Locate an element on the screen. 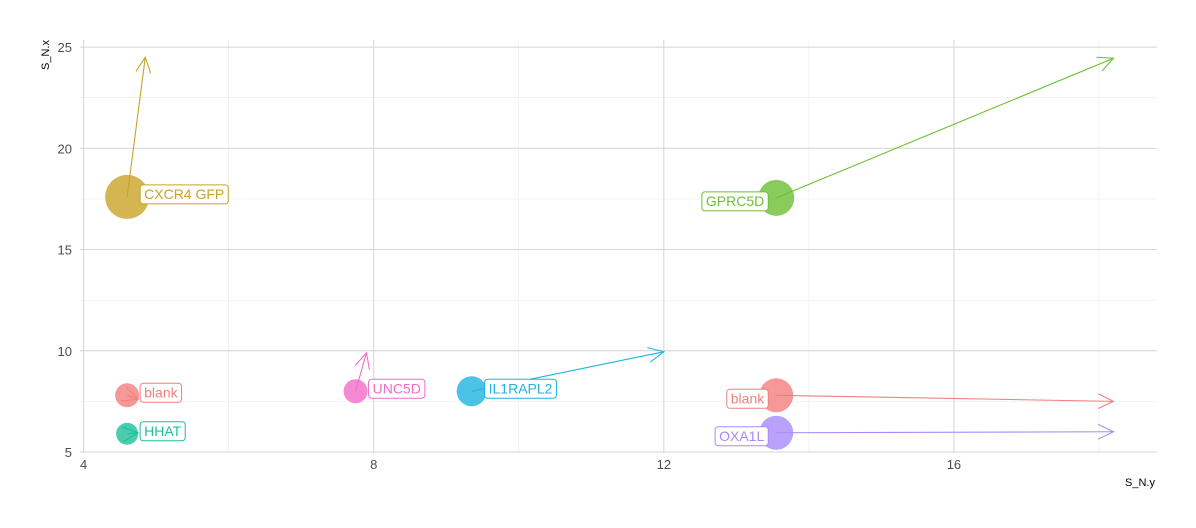 The height and width of the screenshot is (528, 1196). x-tick-label: 16 is located at coordinates (954, 464).